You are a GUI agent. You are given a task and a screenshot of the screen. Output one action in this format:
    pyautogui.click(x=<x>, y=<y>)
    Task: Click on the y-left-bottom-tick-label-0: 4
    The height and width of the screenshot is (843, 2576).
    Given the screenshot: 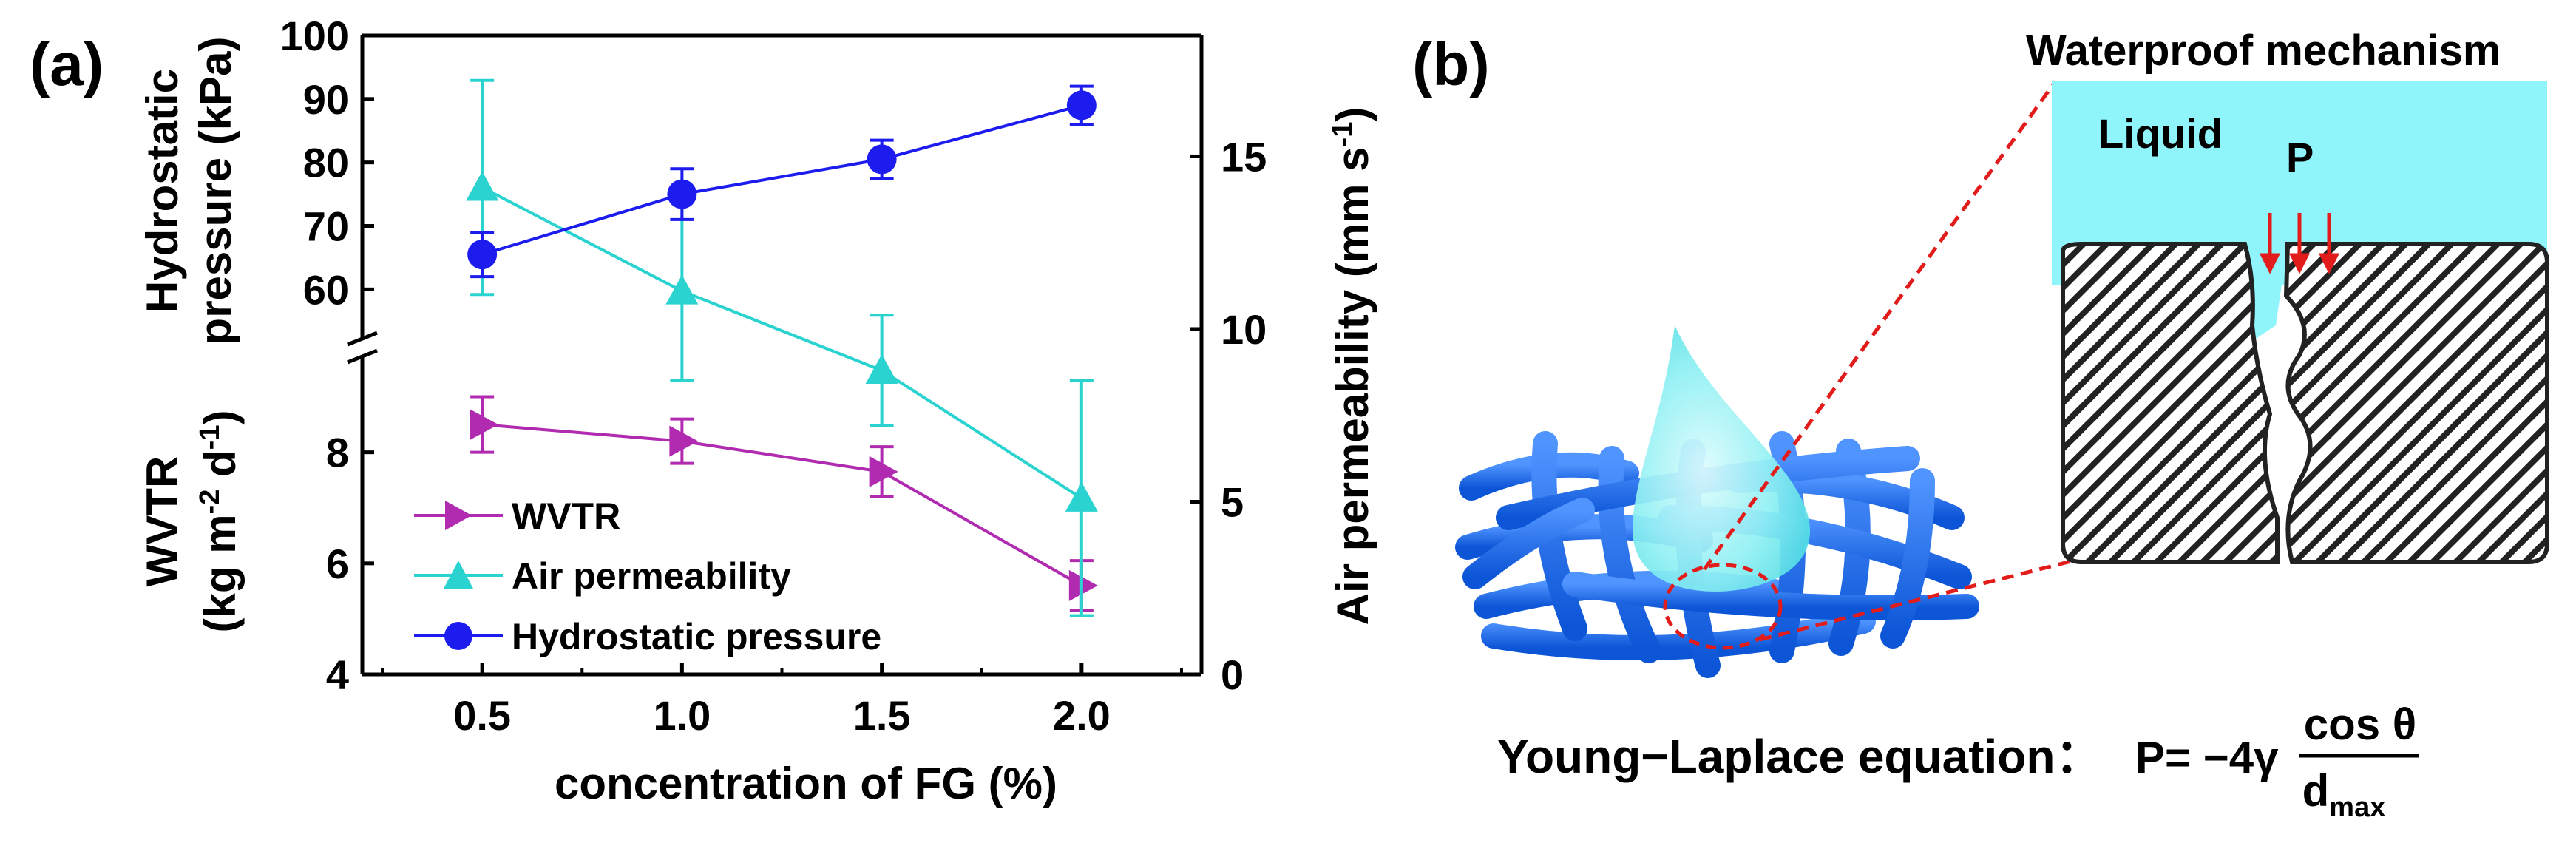 What is the action you would take?
    pyautogui.click(x=337, y=674)
    